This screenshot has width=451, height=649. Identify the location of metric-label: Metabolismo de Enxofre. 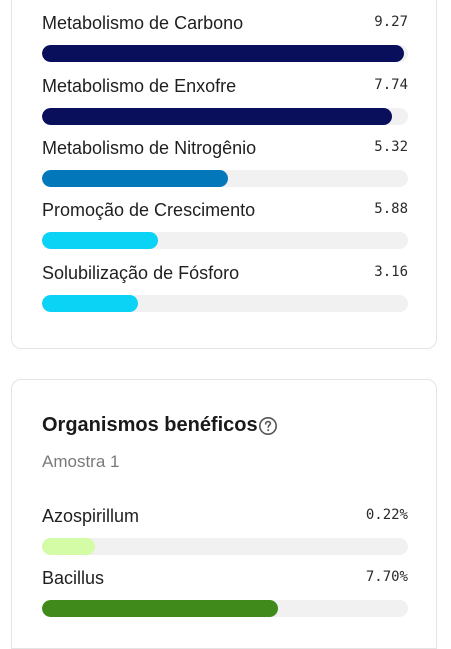
(139, 86).